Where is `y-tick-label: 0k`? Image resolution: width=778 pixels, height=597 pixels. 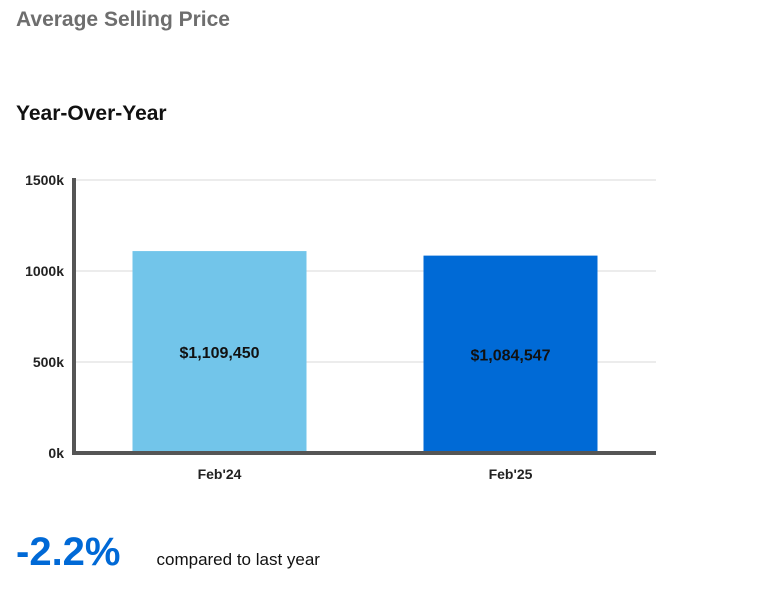
y-tick-label: 0k is located at coordinates (56, 453).